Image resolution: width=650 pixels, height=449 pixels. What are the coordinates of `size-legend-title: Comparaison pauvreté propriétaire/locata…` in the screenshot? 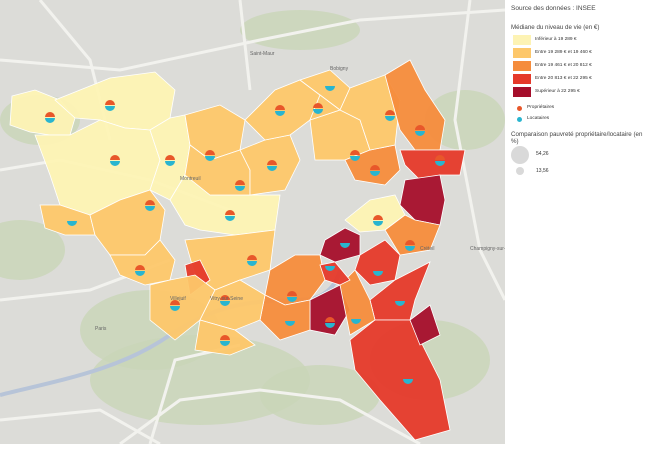 It's located at (577, 138).